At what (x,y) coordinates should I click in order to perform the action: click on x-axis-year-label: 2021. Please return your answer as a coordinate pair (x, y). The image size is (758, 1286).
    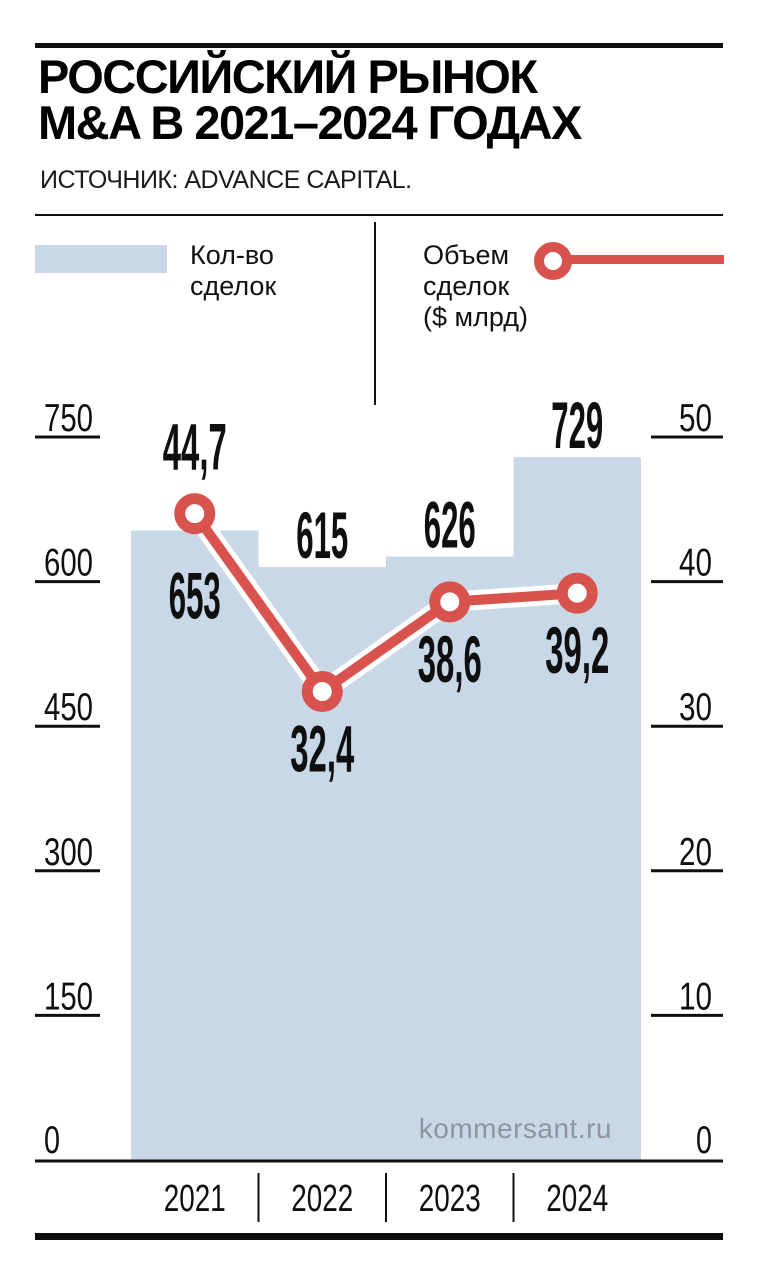
    Looking at the image, I should click on (195, 1199).